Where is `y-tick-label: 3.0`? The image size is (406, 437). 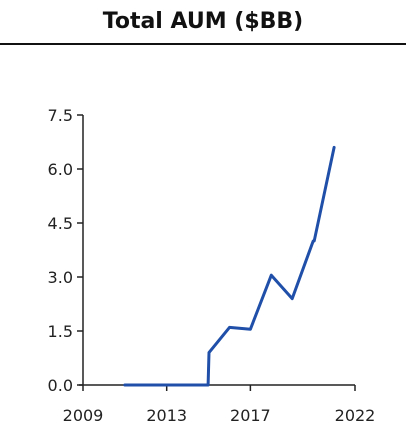 y-tick-label: 3.0 is located at coordinates (60, 277).